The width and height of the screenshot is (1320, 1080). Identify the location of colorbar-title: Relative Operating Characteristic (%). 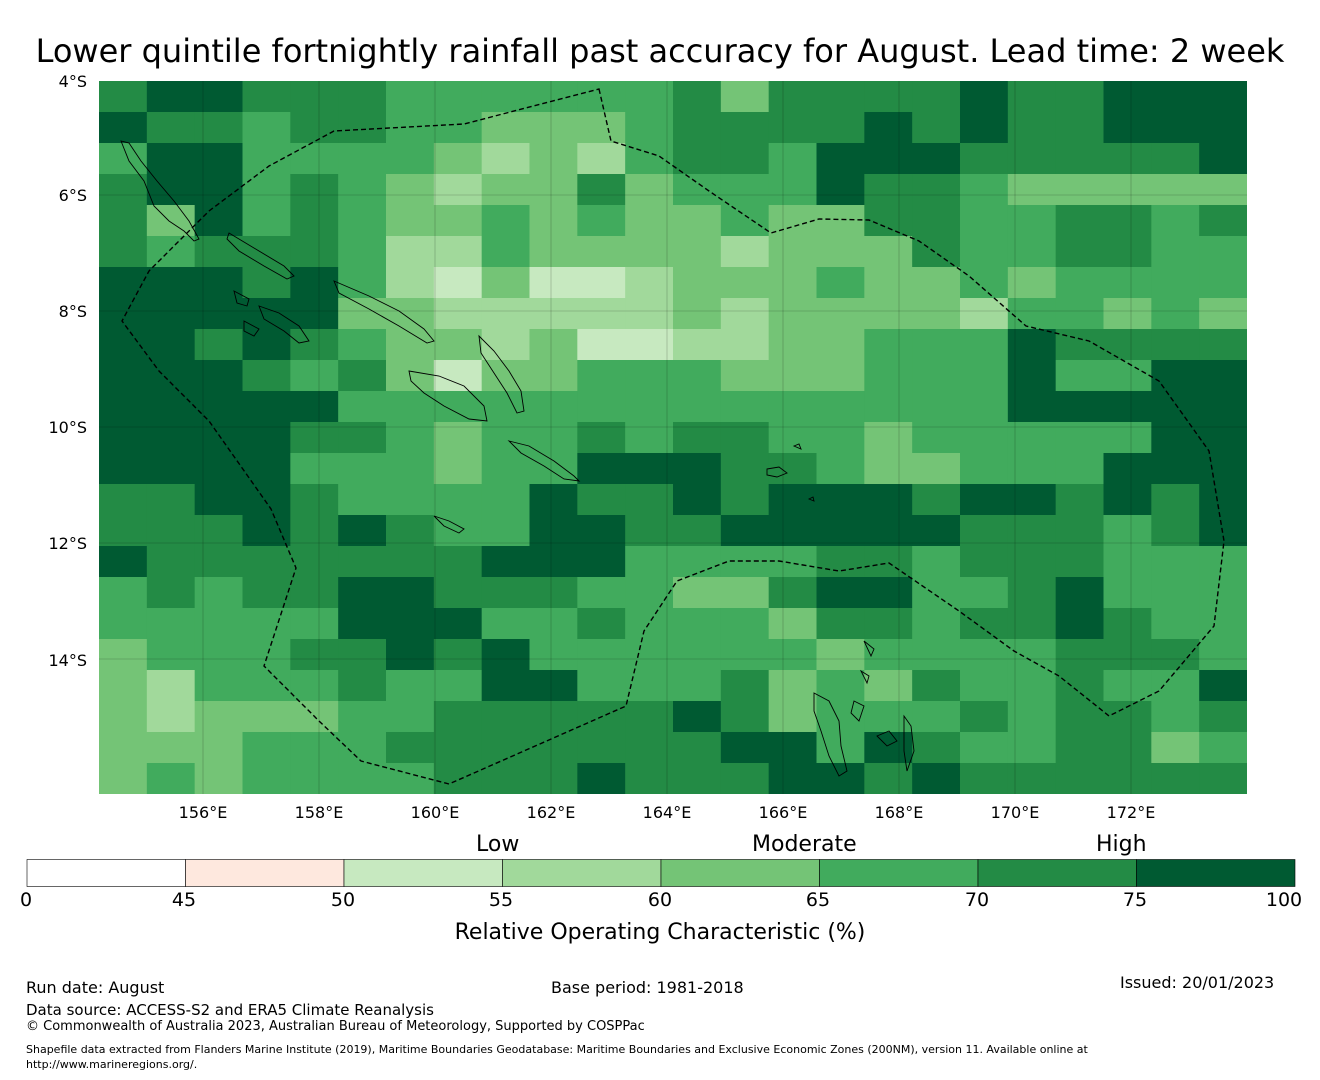
(660, 932).